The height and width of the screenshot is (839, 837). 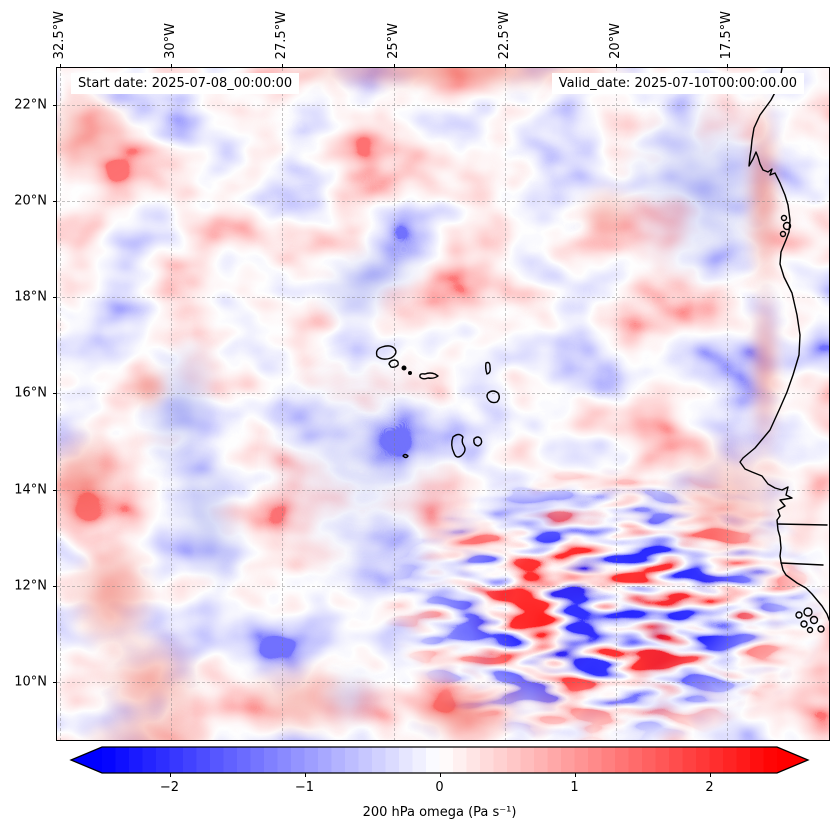 I want to click on cape-verde-islands, so click(x=437, y=402).